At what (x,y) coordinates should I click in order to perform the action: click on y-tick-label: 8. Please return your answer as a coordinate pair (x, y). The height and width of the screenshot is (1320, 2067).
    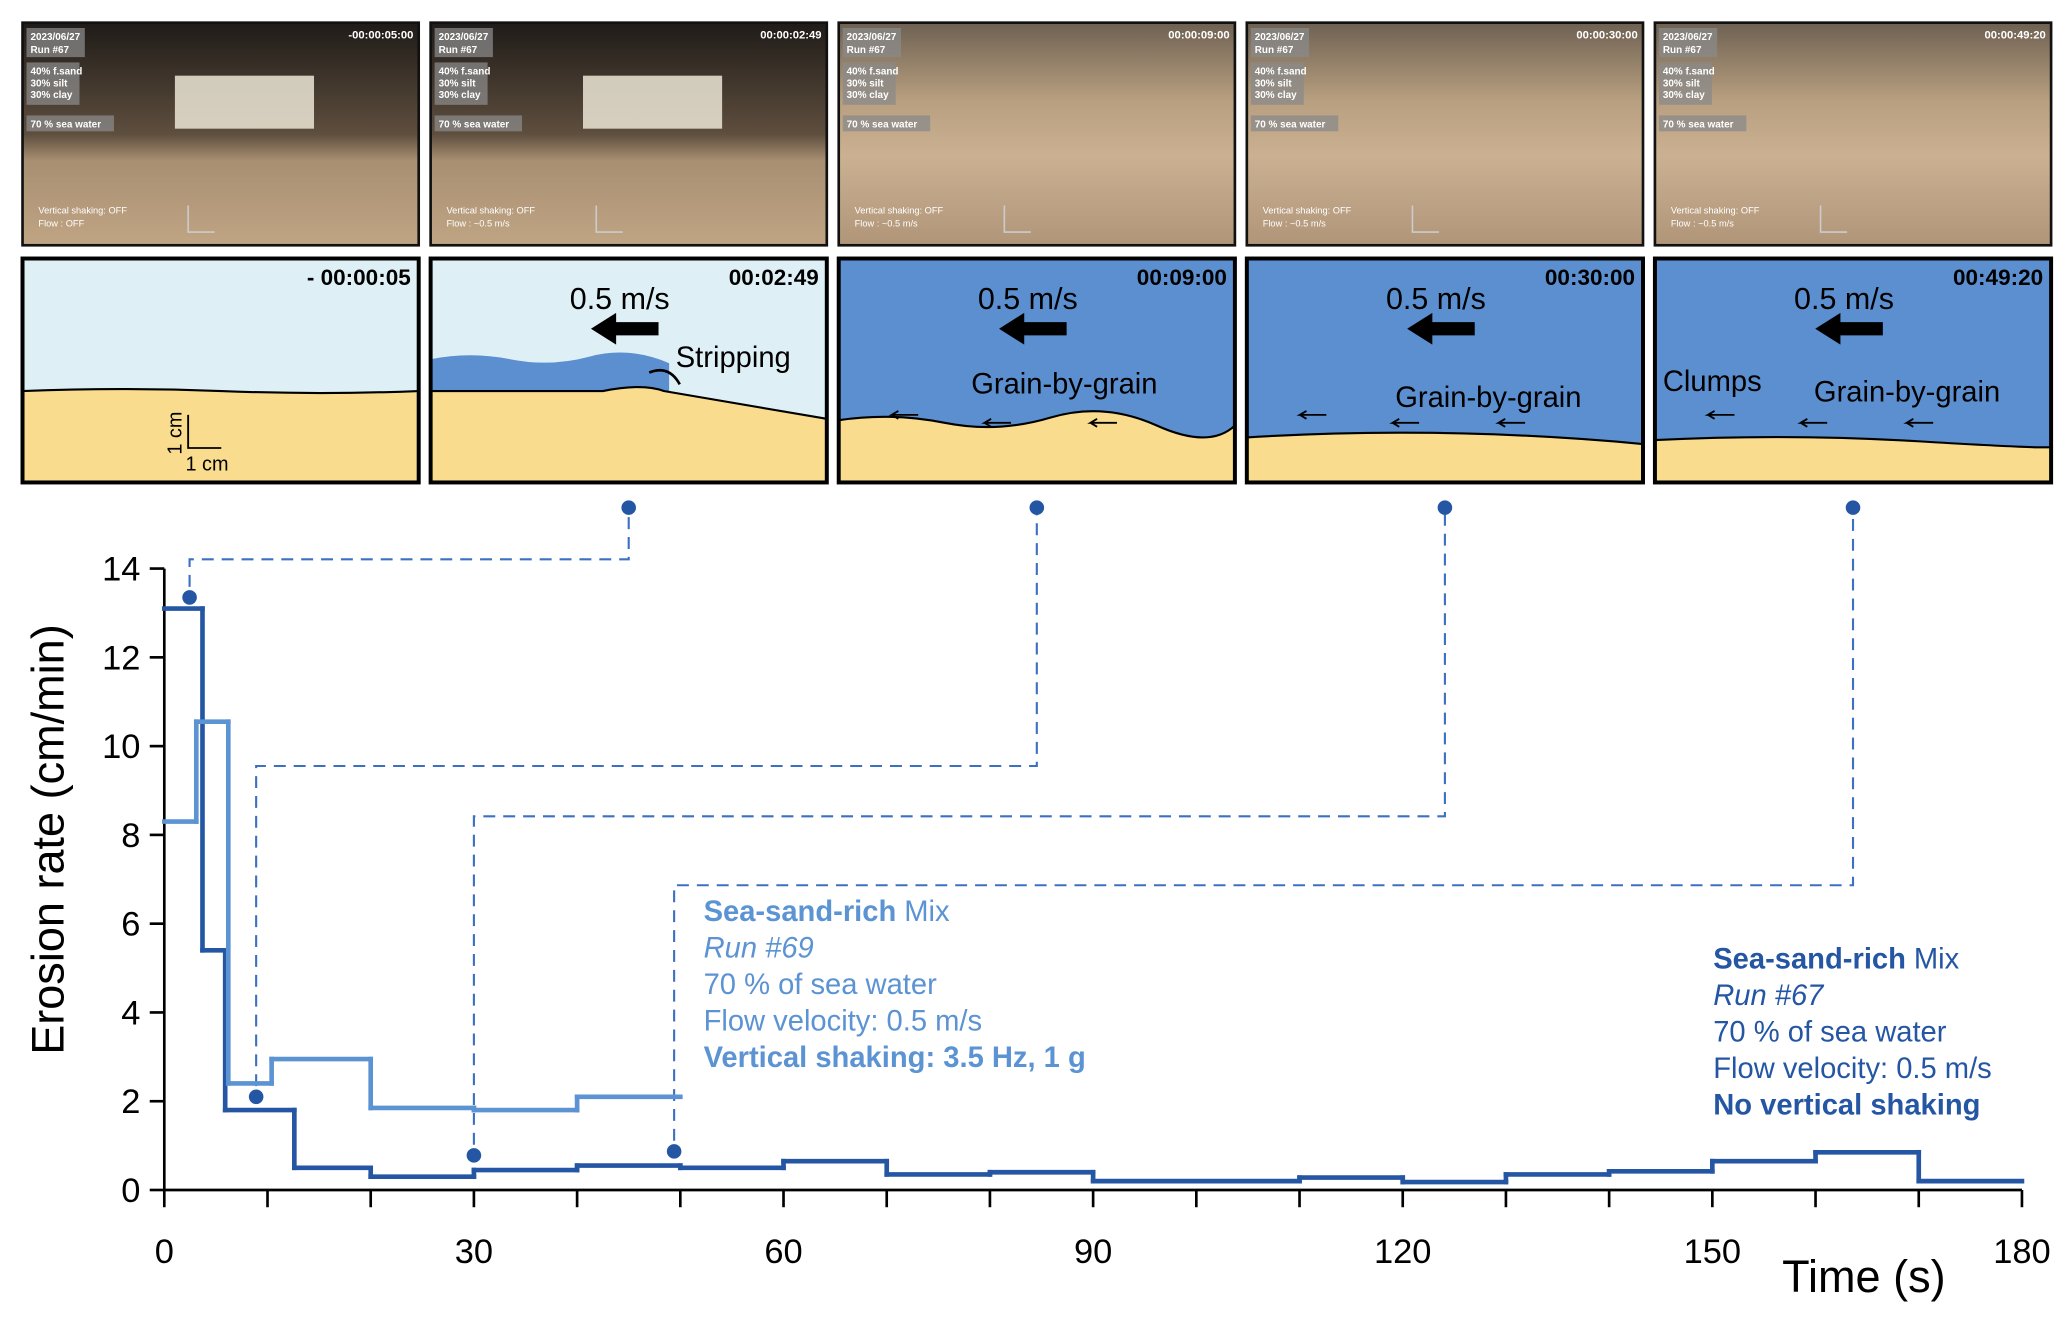
    Looking at the image, I should click on (130, 836).